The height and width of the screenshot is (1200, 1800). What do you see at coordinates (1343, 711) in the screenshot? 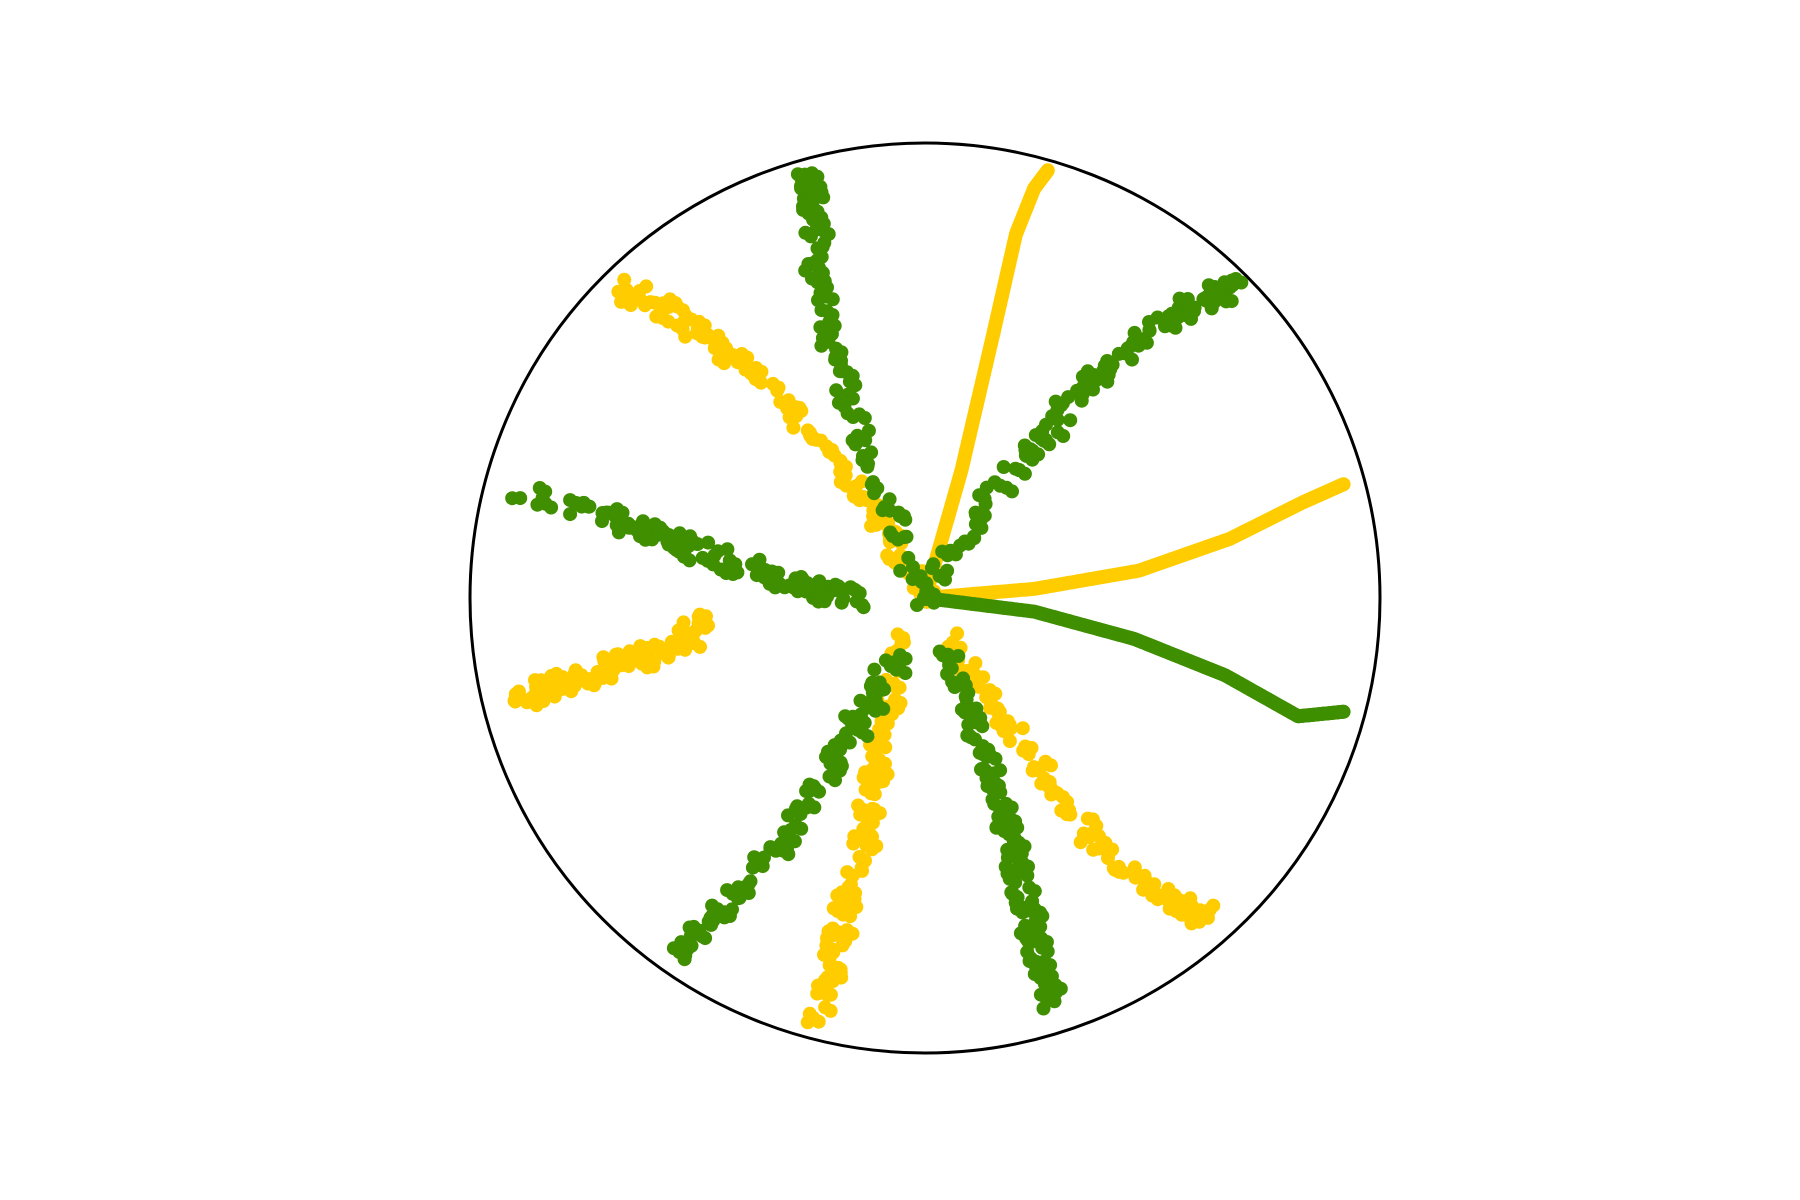
I see `track-8-point` at bounding box center [1343, 711].